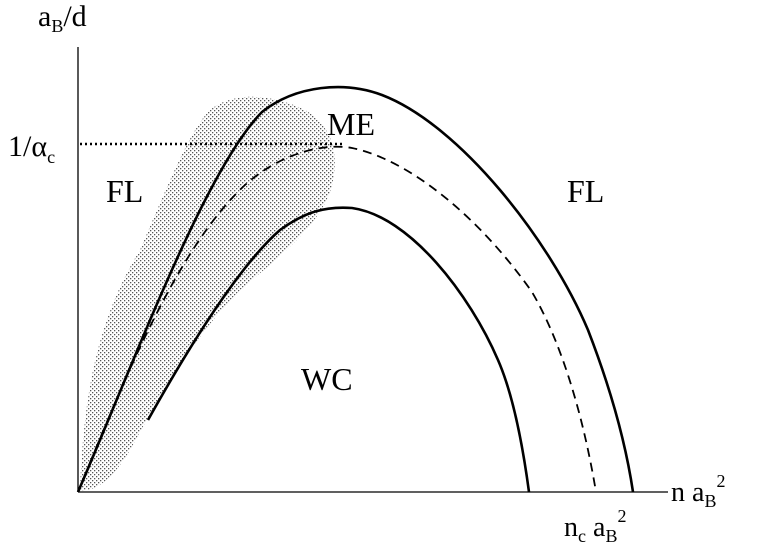 This screenshot has width=759, height=548. Describe the element at coordinates (327, 379) in the screenshot. I see `region-wc: WC` at that location.